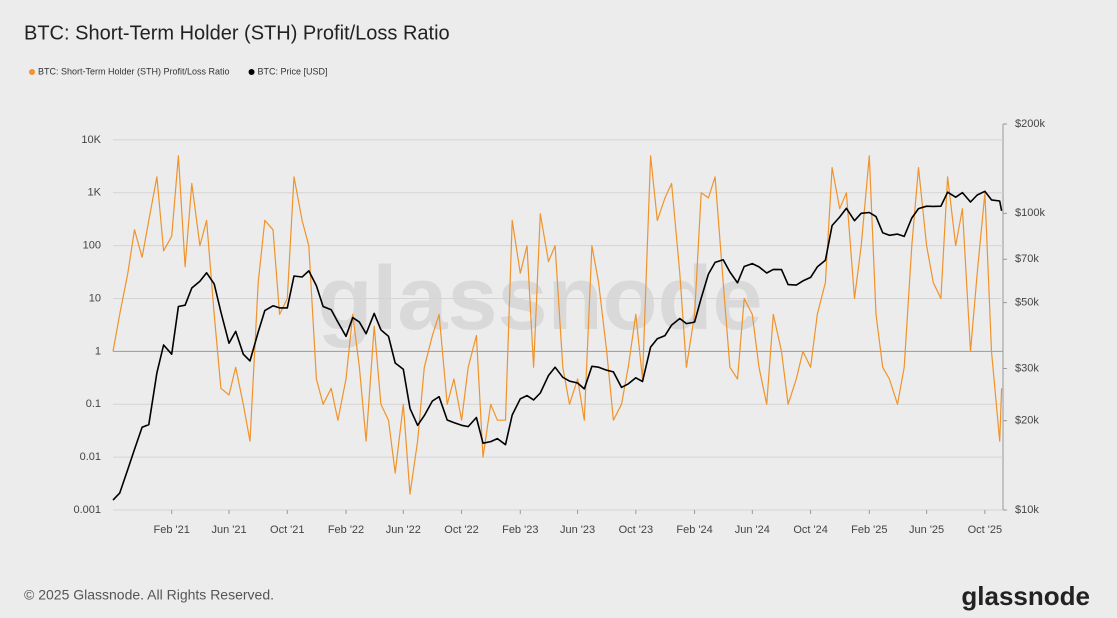  I want to click on x-tick-label: Jun '25, so click(926, 530).